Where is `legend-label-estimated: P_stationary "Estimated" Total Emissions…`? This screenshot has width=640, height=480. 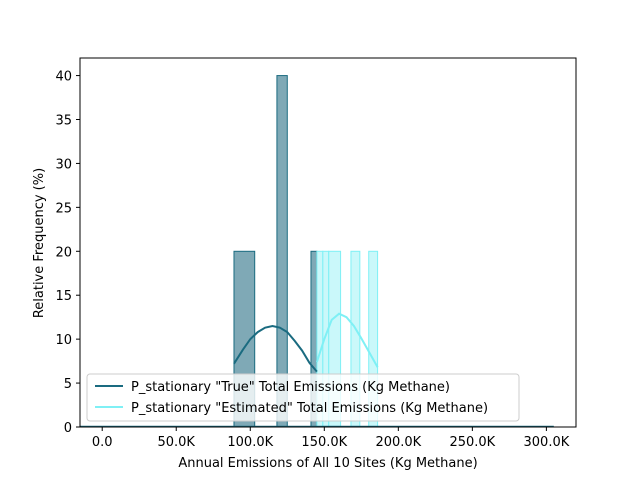 legend-label-estimated: P_stationary "Estimated" Total Emissions… is located at coordinates (309, 408).